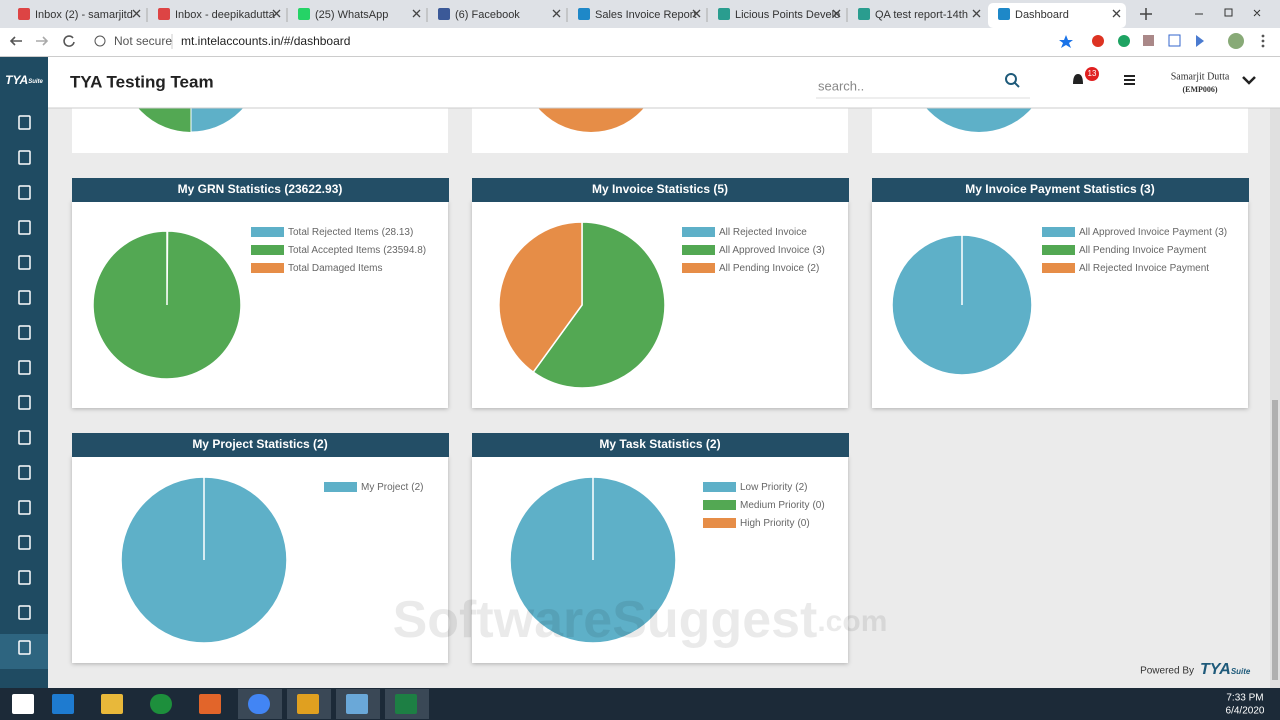  I want to click on security-label: Not secure, so click(143, 41).